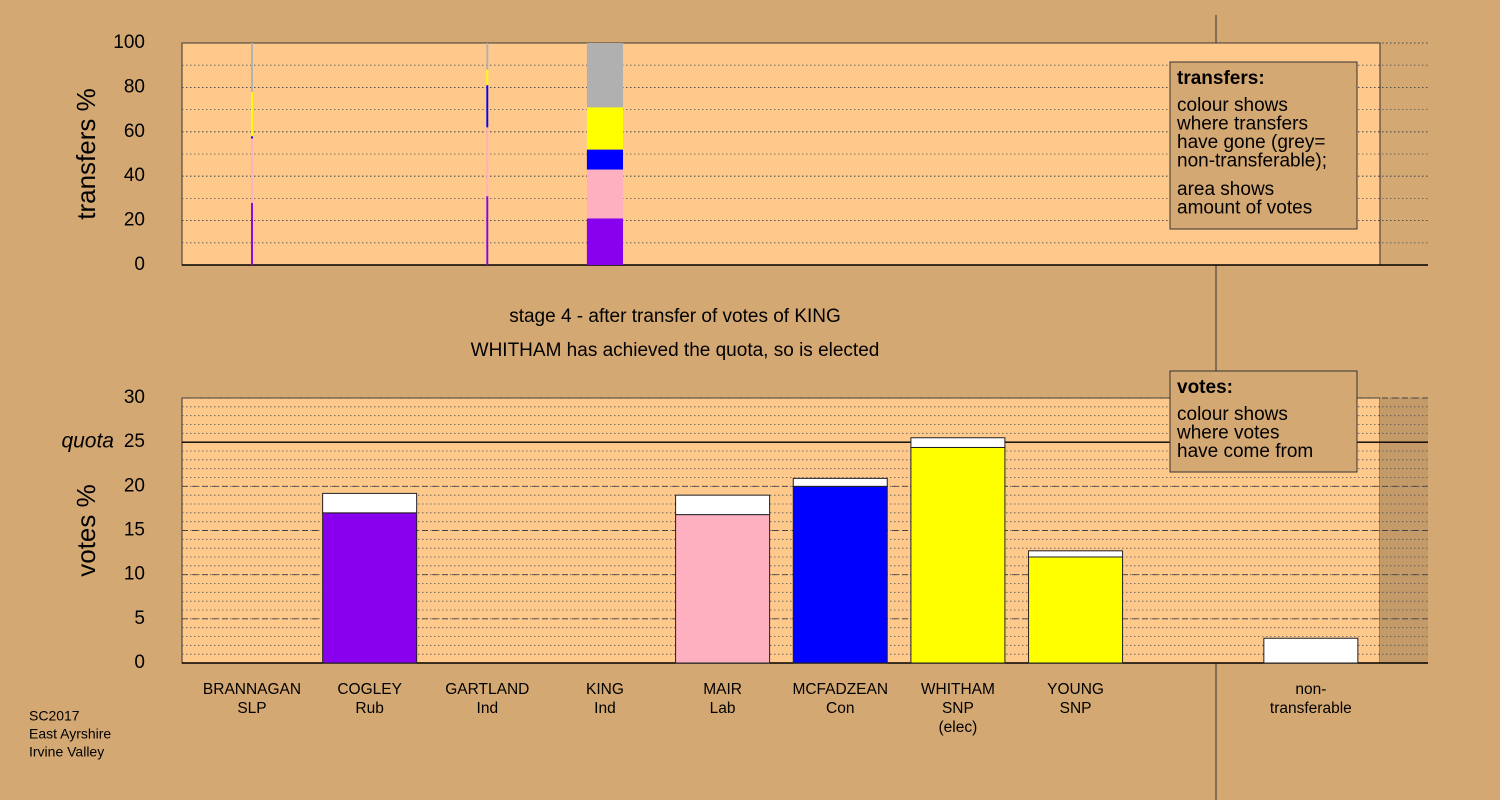  Describe the element at coordinates (369, 689) in the screenshot. I see `x-tick-line: COGLEY` at that location.